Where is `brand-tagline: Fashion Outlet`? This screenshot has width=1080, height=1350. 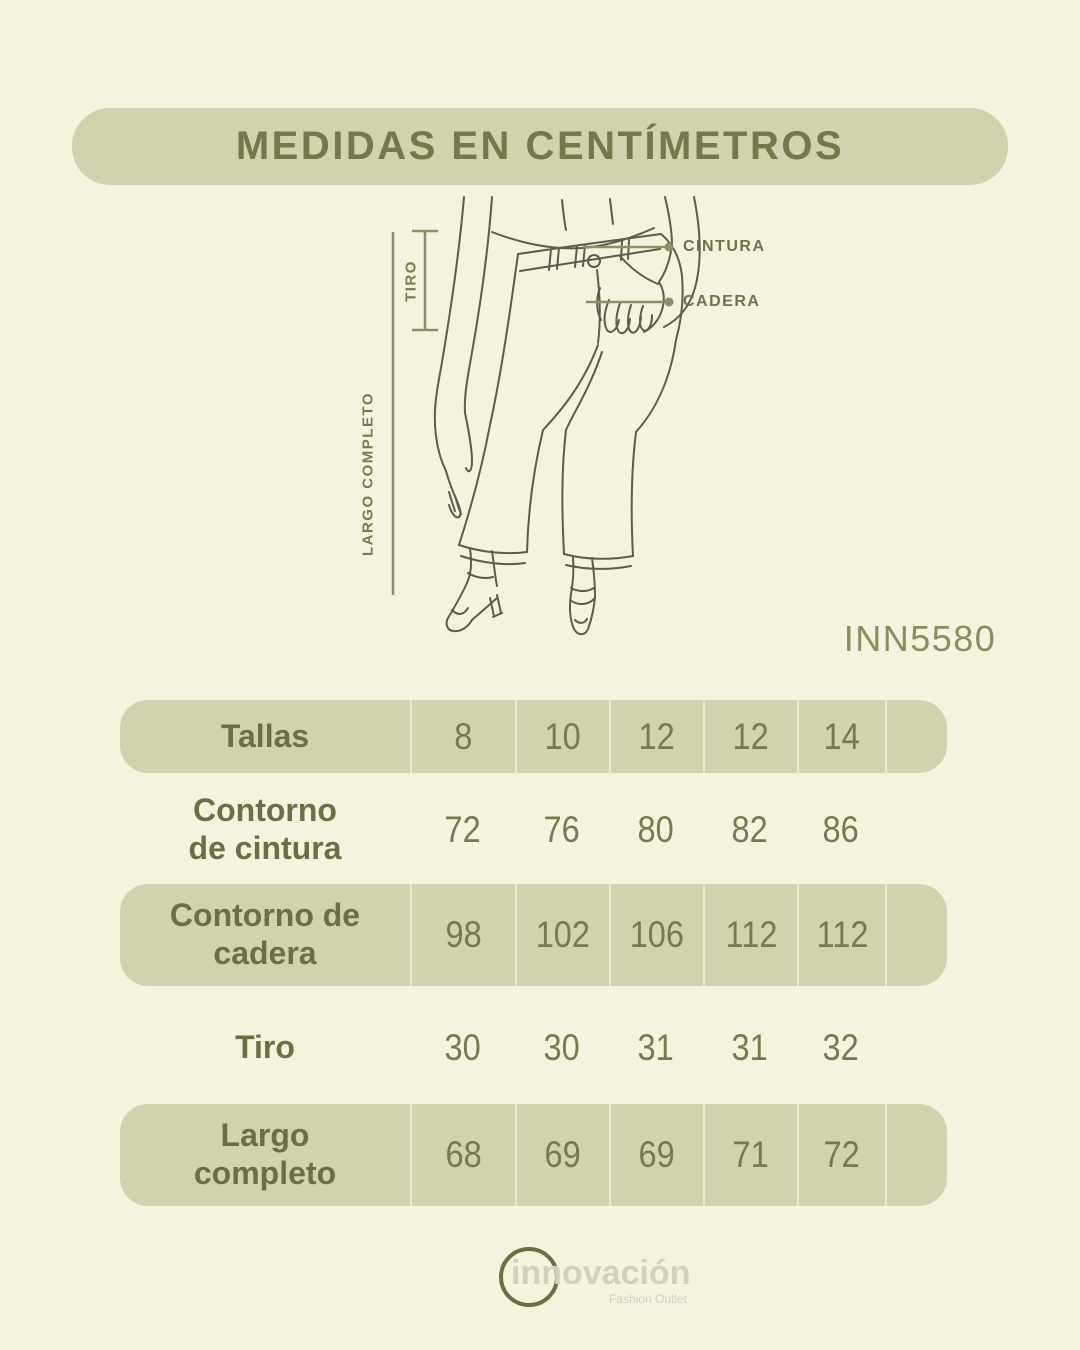
brand-tagline: Fashion Outlet is located at coordinates (647, 1299).